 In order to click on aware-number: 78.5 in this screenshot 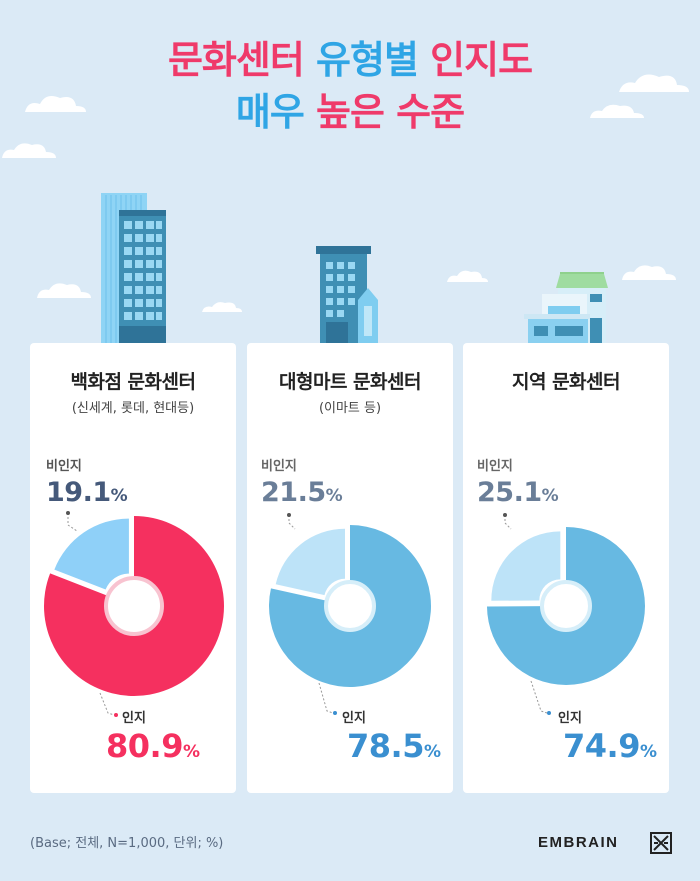, I will do `click(385, 746)`.